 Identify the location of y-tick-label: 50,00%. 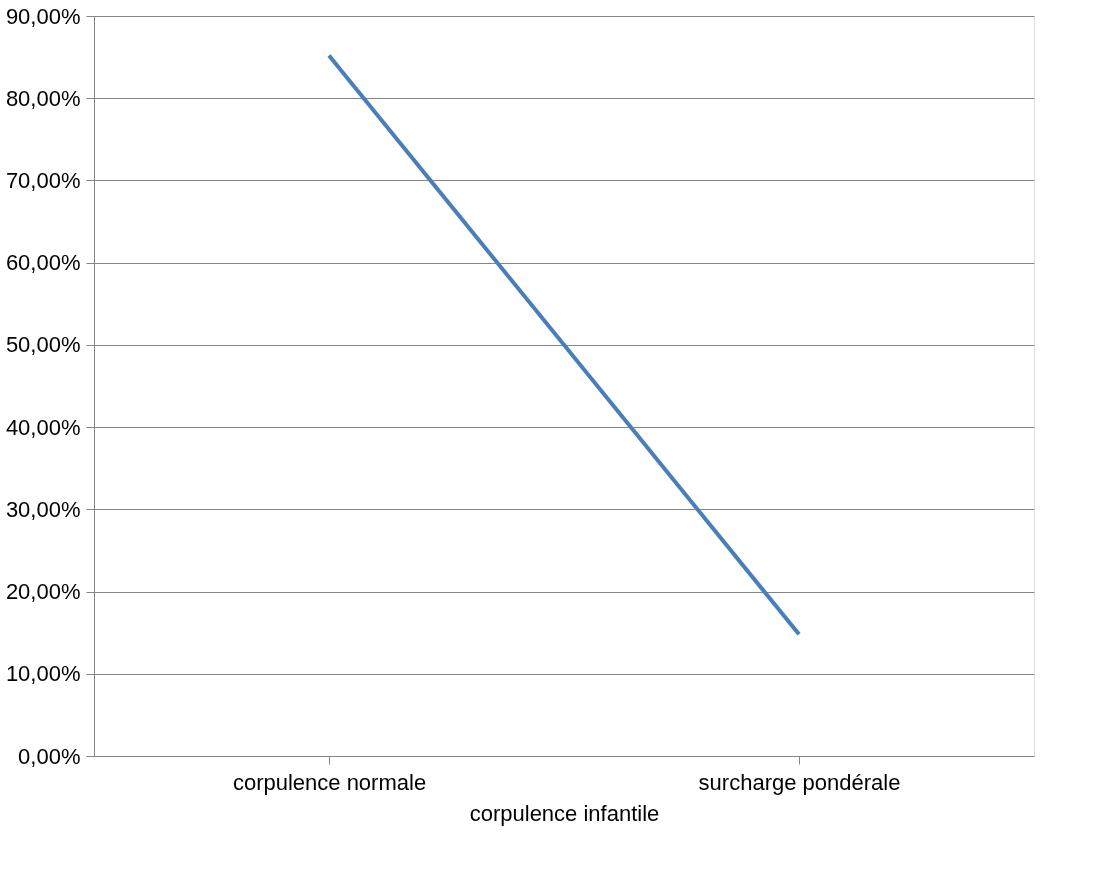
(43, 345).